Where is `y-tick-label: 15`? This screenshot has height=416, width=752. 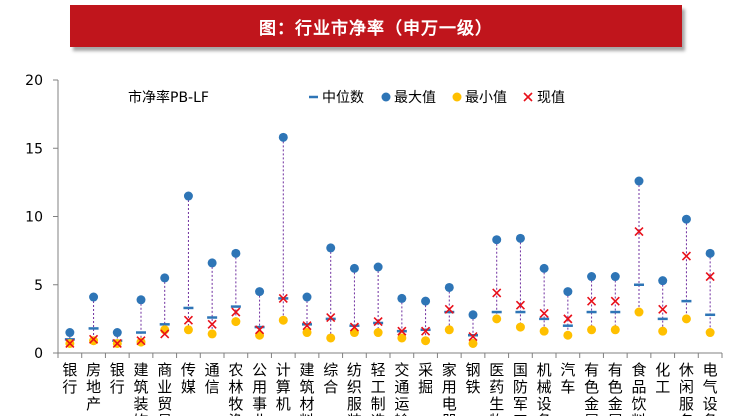
y-tick-label: 15 is located at coordinates (34, 149).